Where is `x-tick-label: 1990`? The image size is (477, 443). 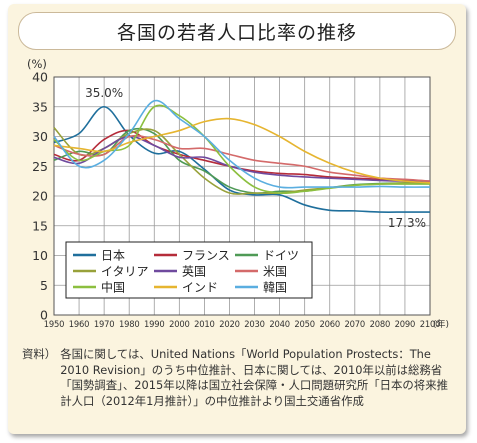 x-tick-label: 1990 is located at coordinates (154, 324).